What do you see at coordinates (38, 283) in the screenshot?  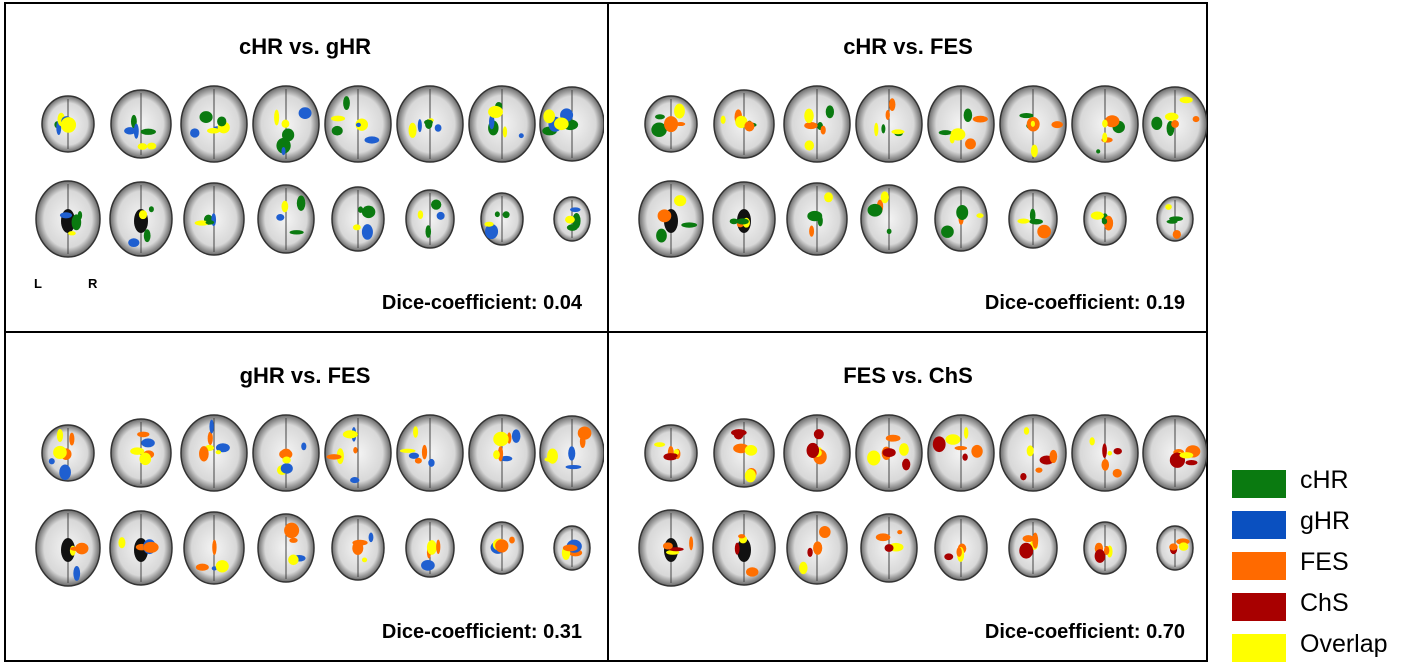 I see `left-label: L` at bounding box center [38, 283].